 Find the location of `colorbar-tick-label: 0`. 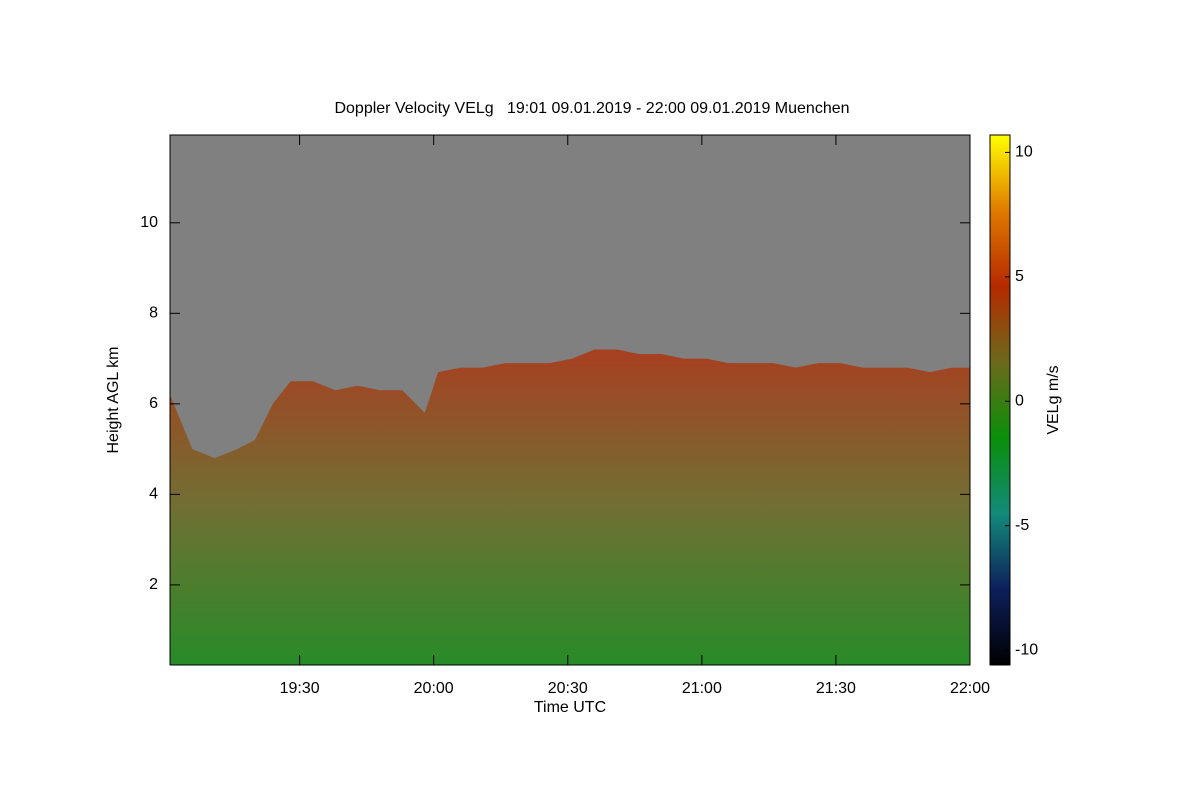

colorbar-tick-label: 0 is located at coordinates (1019, 400).